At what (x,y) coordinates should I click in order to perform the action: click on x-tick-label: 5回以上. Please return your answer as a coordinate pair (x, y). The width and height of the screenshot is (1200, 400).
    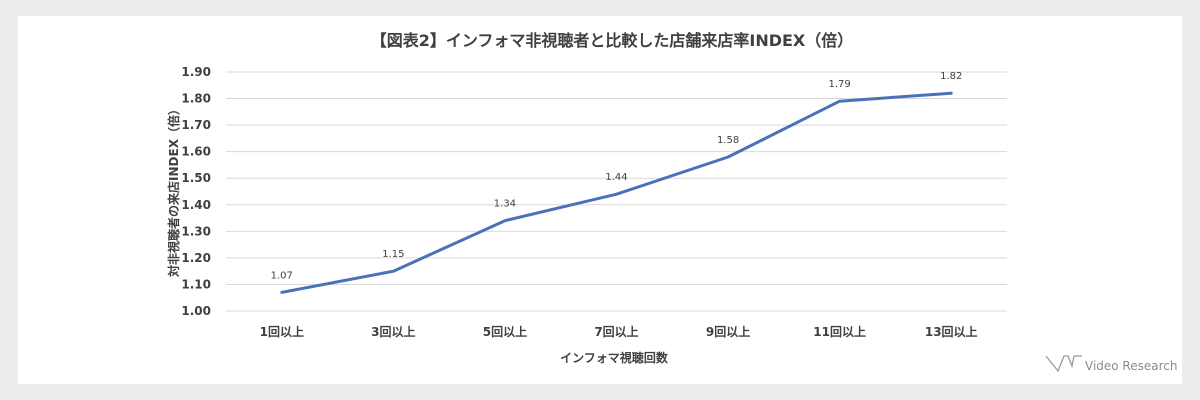
    Looking at the image, I should click on (505, 331).